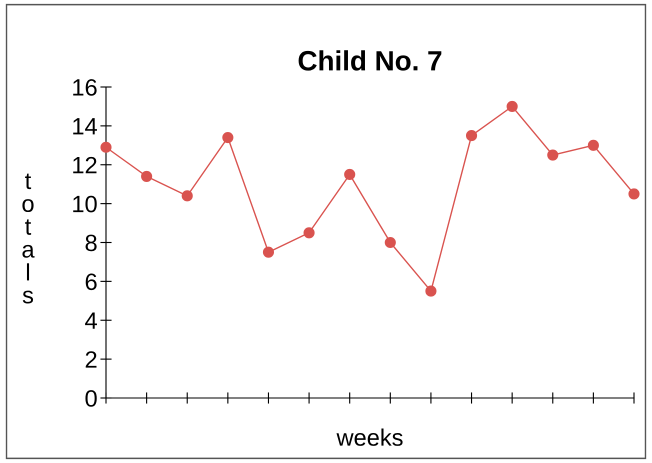 The height and width of the screenshot is (463, 652). I want to click on y-tick-label: 14, so click(85, 126).